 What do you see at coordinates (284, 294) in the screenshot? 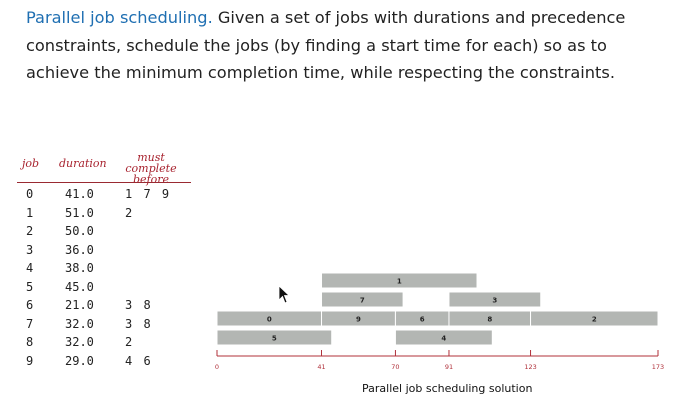
I see `mouse-cursor-icon` at bounding box center [284, 294].